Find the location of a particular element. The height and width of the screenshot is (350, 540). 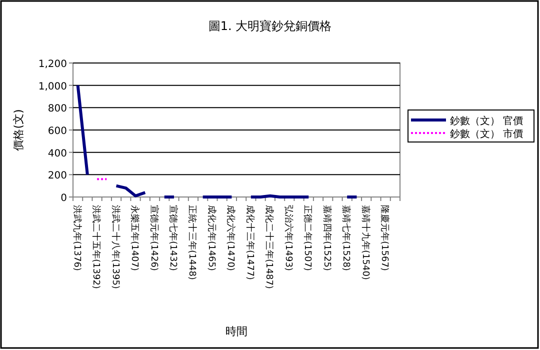

x-axis-title: 時間 is located at coordinates (237, 331).